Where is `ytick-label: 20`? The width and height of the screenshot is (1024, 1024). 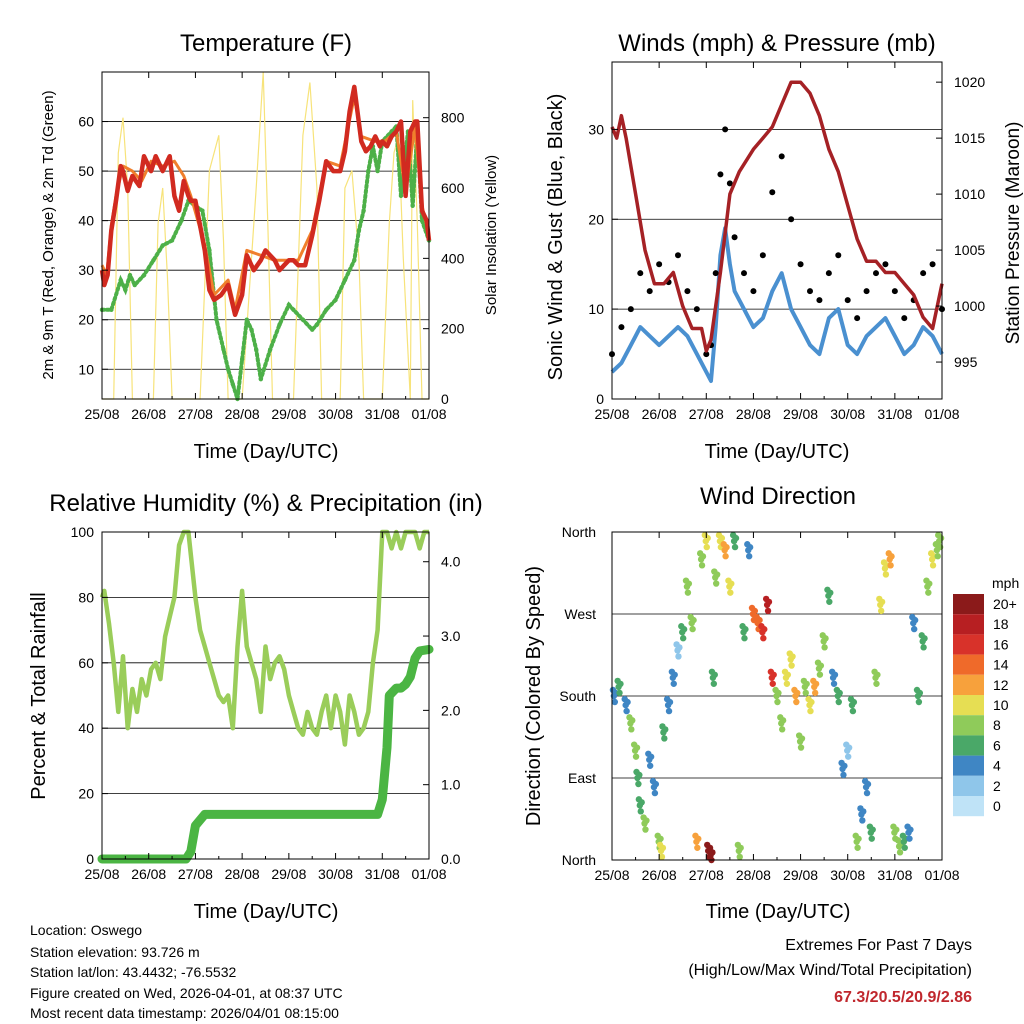
ytick-label: 20 is located at coordinates (86, 794).